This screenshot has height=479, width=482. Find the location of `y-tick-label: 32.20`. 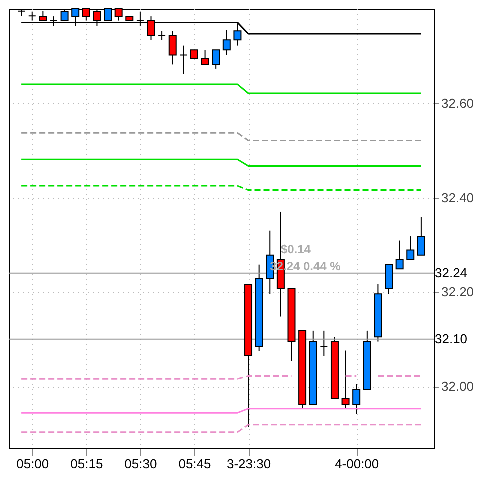

y-tick-label: 32.20 is located at coordinates (458, 292).